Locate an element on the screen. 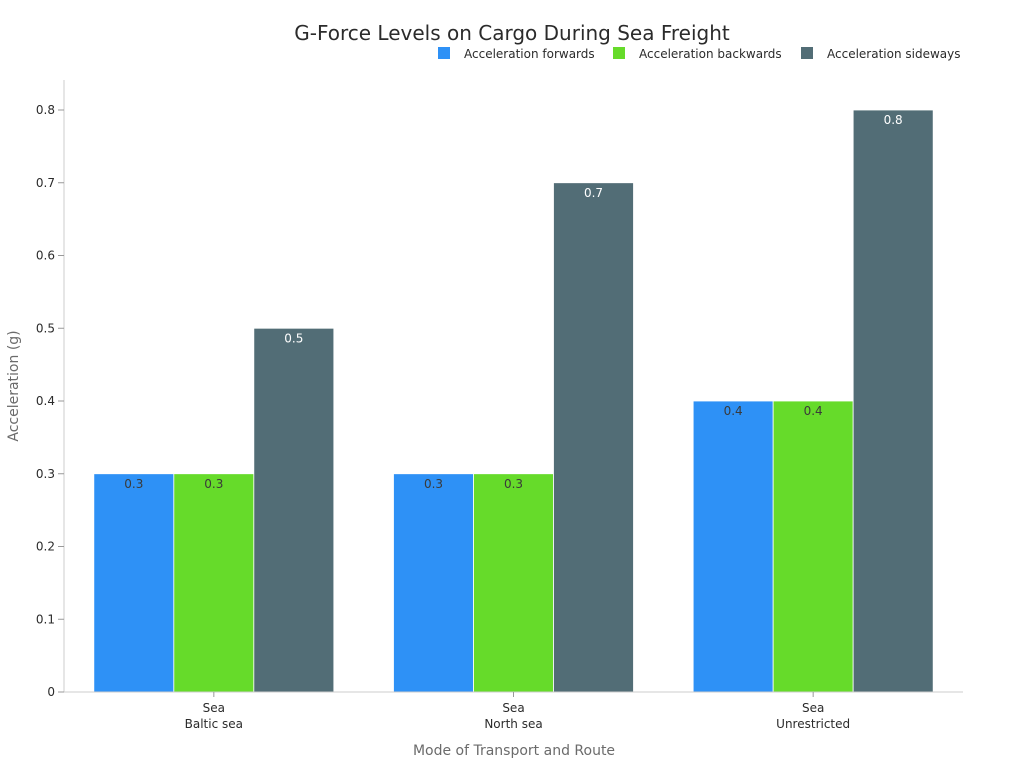 The image size is (1024, 772). x-tick-label-line2: Unrestricted is located at coordinates (813, 724).